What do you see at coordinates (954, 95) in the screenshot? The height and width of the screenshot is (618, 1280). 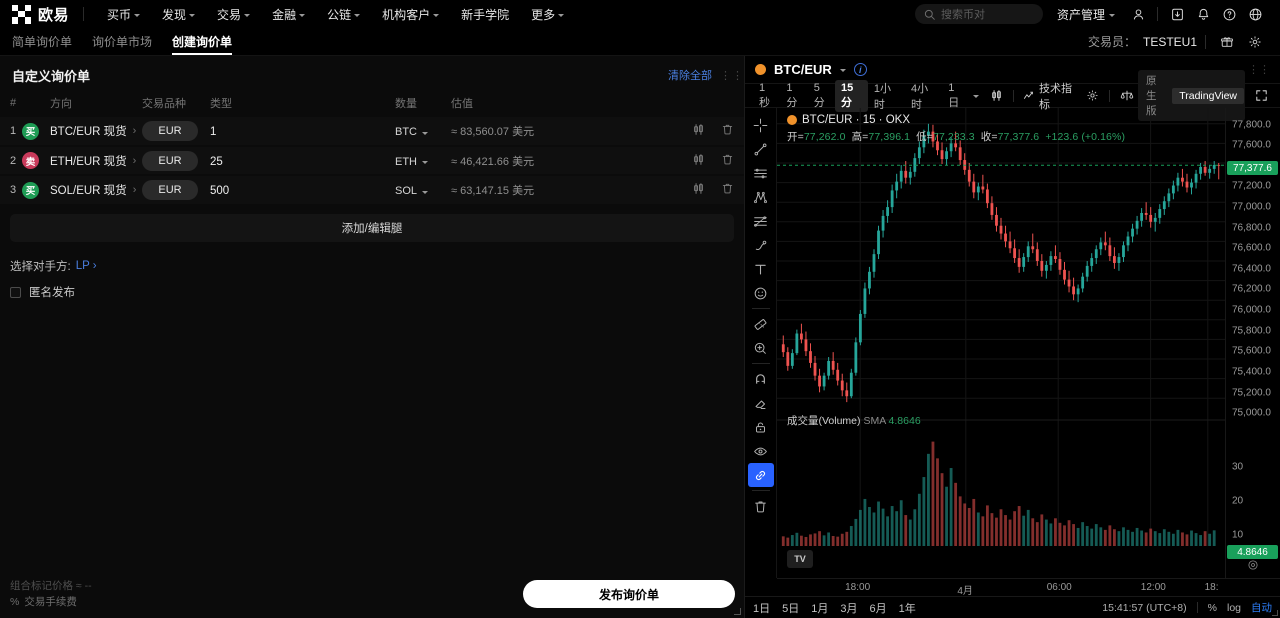 I see `timeframe-1d: 1日` at bounding box center [954, 95].